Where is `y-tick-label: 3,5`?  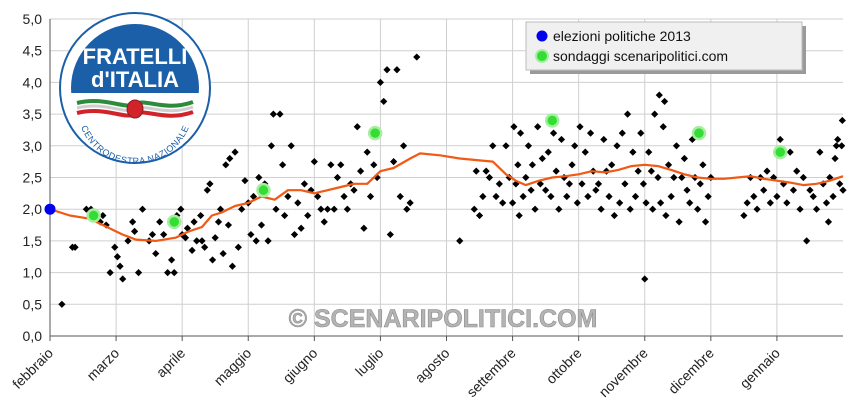
y-tick-label: 3,5 is located at coordinates (33, 114).